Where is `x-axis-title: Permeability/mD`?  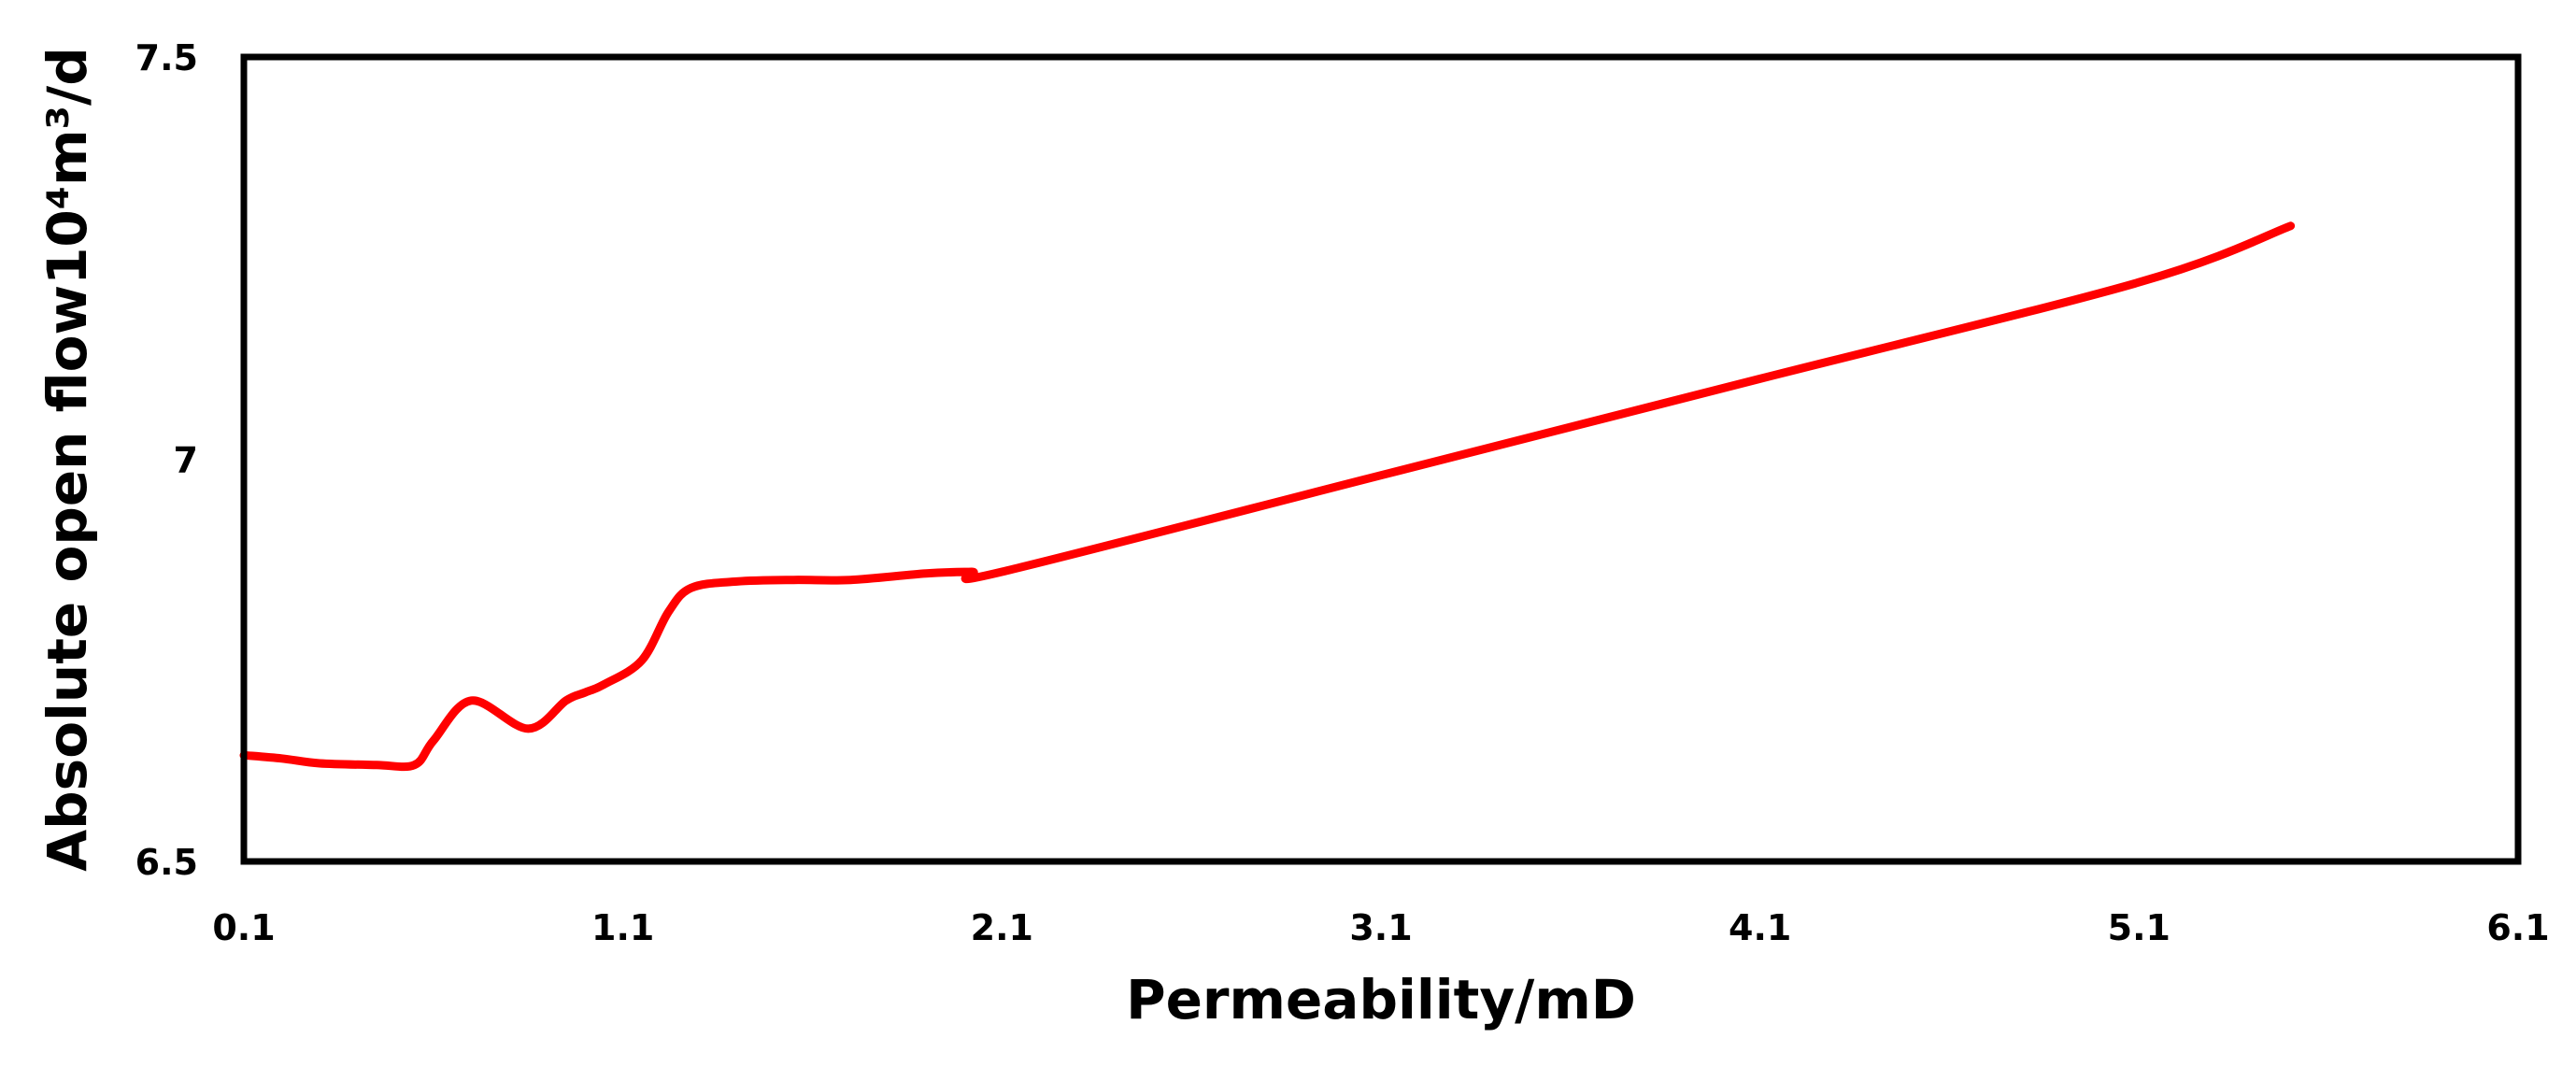 x-axis-title: Permeability/mD is located at coordinates (1381, 999).